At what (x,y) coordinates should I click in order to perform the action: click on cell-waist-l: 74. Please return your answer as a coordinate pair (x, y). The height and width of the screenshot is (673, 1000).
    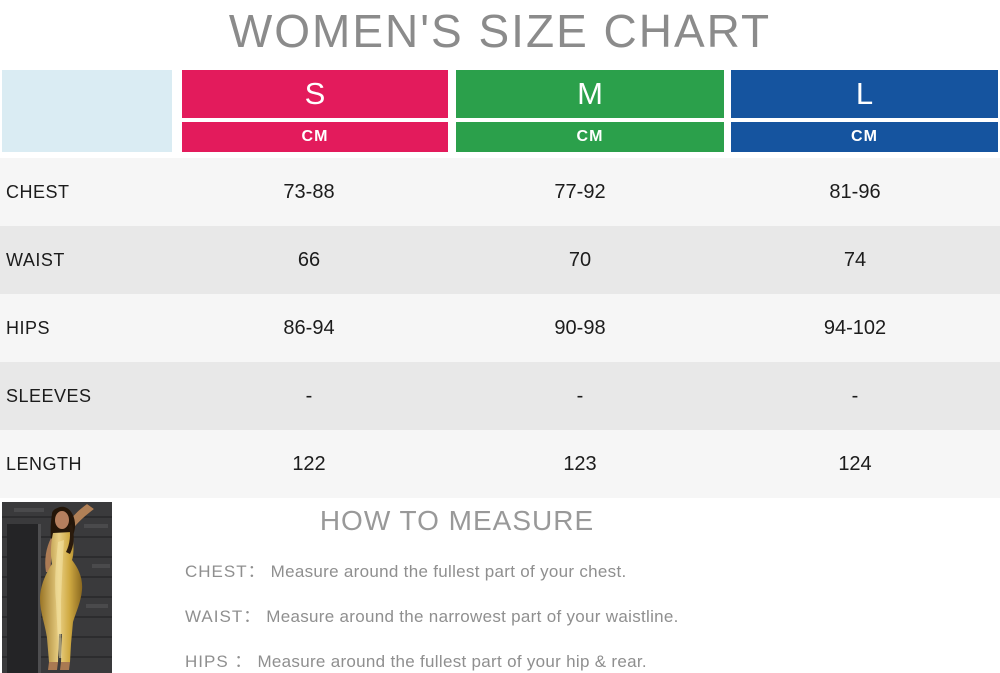
    Looking at the image, I should click on (855, 259).